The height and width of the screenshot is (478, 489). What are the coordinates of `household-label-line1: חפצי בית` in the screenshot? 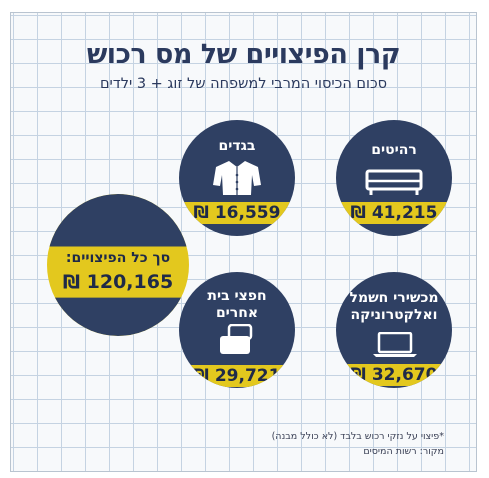 It's located at (237, 296).